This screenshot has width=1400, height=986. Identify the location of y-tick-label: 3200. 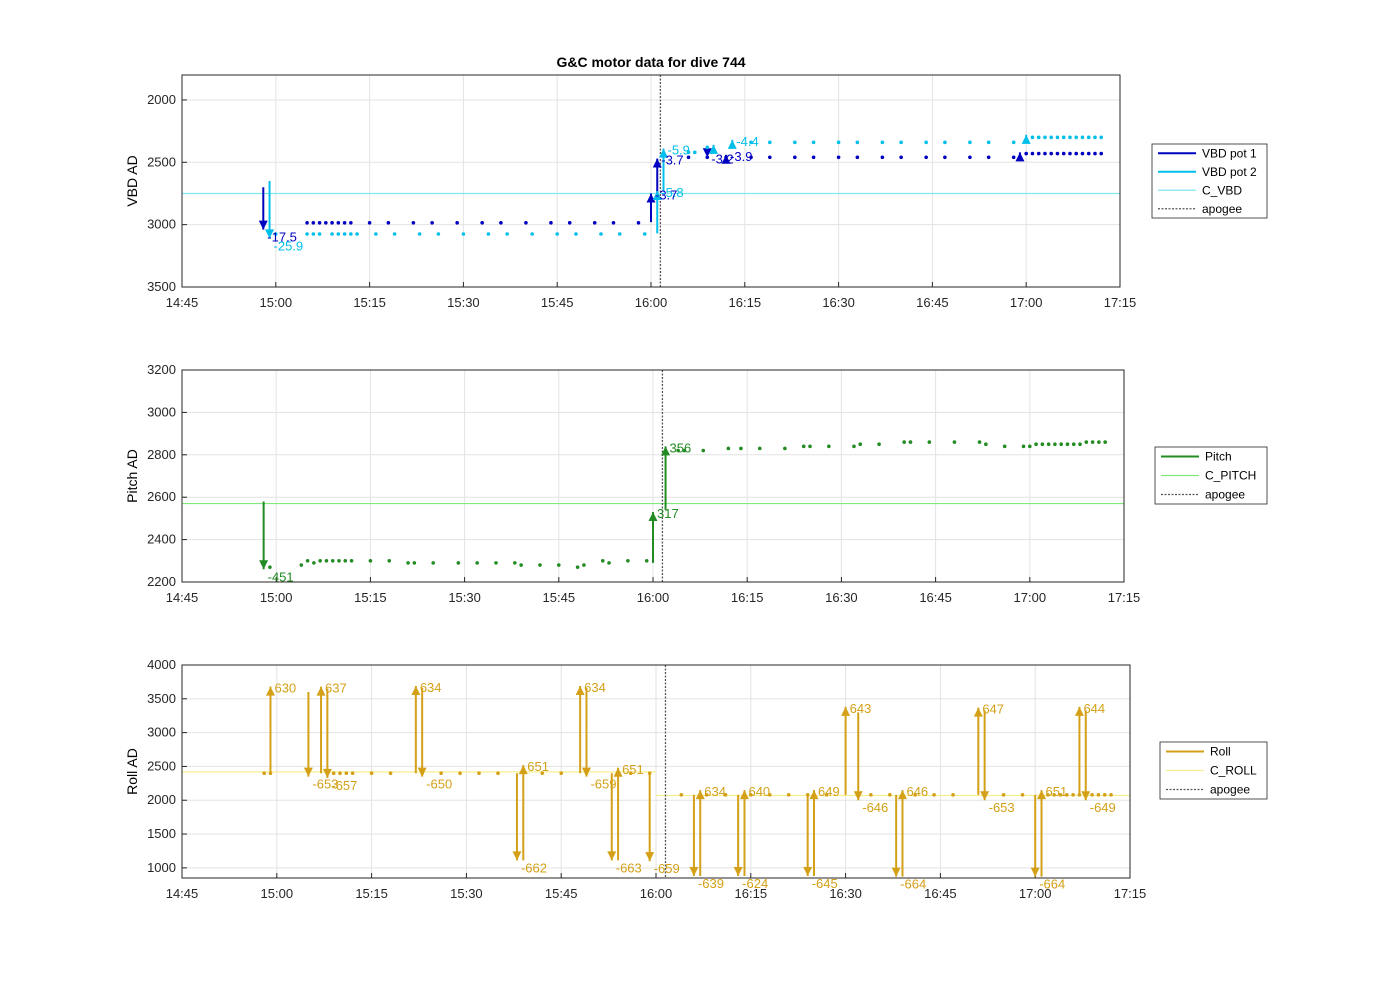
(161, 369).